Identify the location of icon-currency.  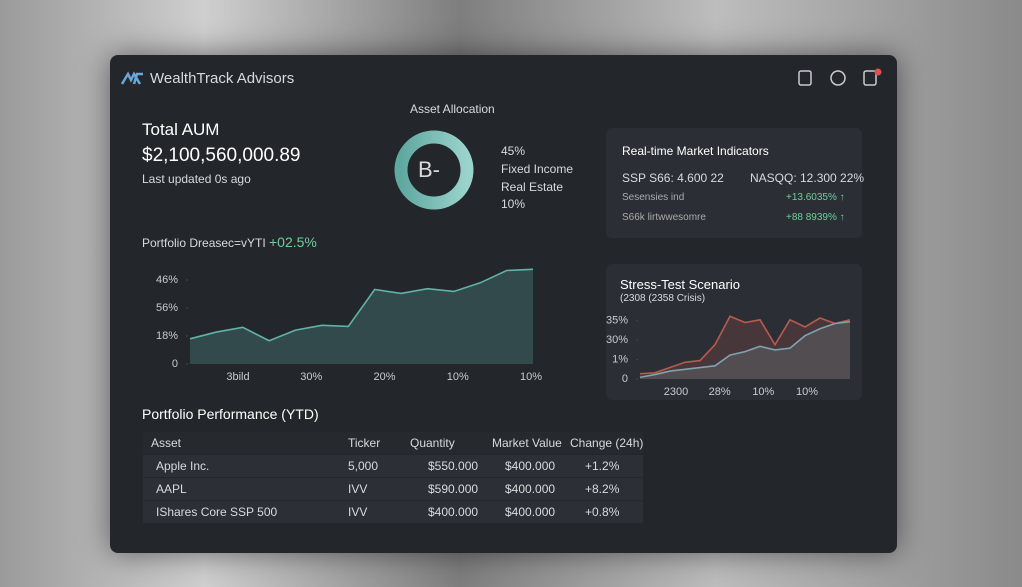
(838, 78).